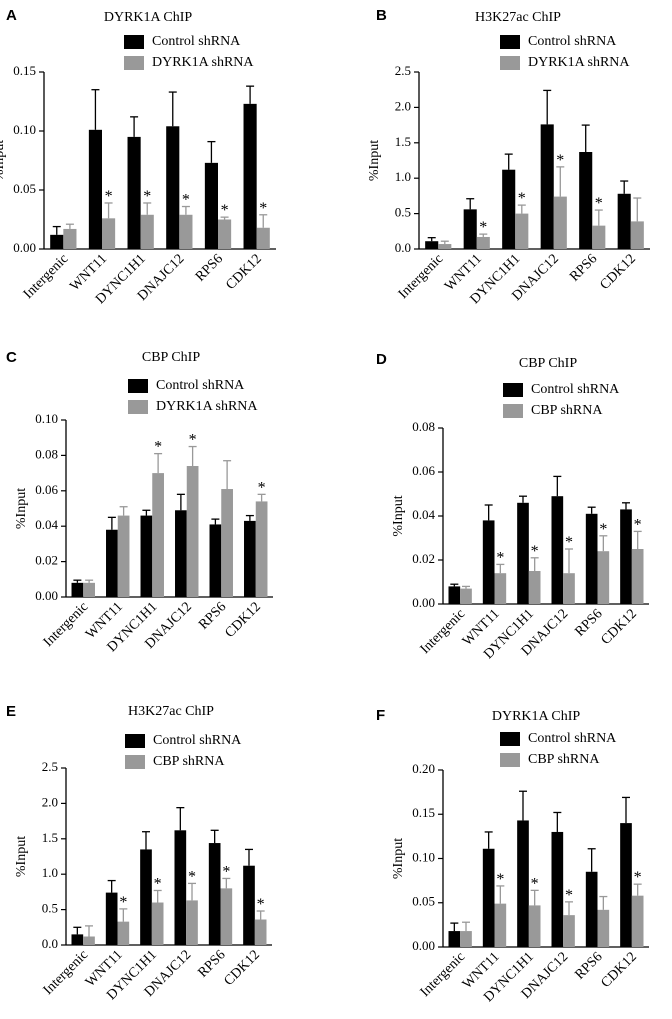 The image size is (672, 1019). What do you see at coordinates (564, 759) in the screenshot?
I see `panel-f-legend-label-2: CBP shRNA` at bounding box center [564, 759].